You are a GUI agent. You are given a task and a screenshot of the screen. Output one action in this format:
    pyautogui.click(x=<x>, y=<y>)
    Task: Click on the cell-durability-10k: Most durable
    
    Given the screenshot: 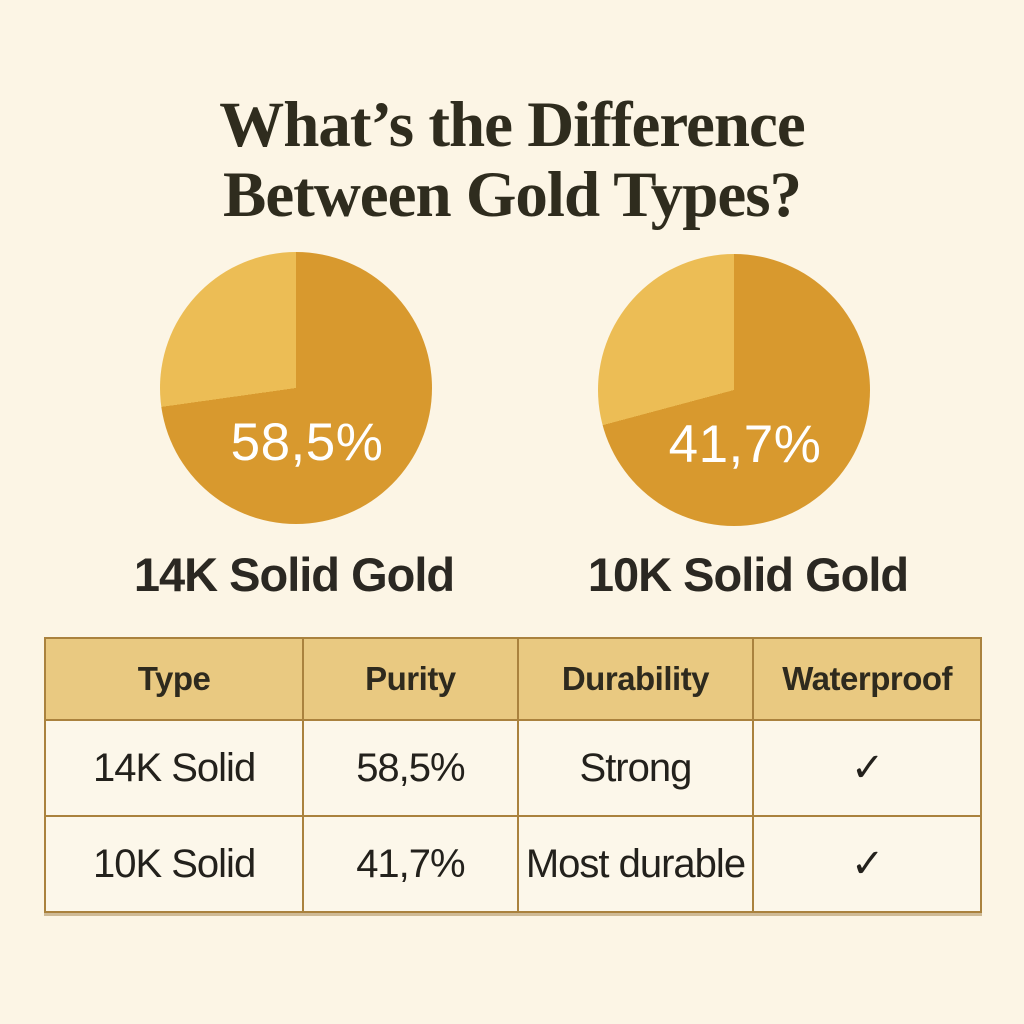 What is the action you would take?
    pyautogui.click(x=635, y=864)
    